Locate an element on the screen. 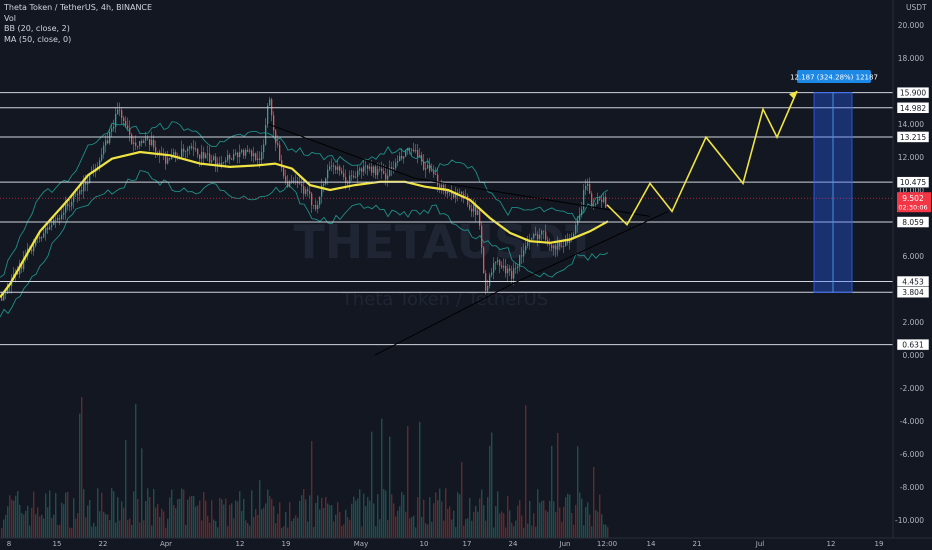 This screenshot has width=932, height=550. level-tag is located at coordinates (913, 344).